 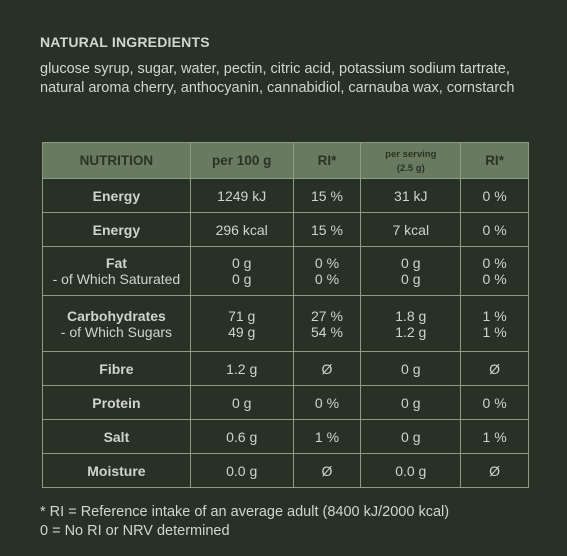 What do you see at coordinates (327, 402) in the screenshot?
I see `cell-ri: 0 %` at bounding box center [327, 402].